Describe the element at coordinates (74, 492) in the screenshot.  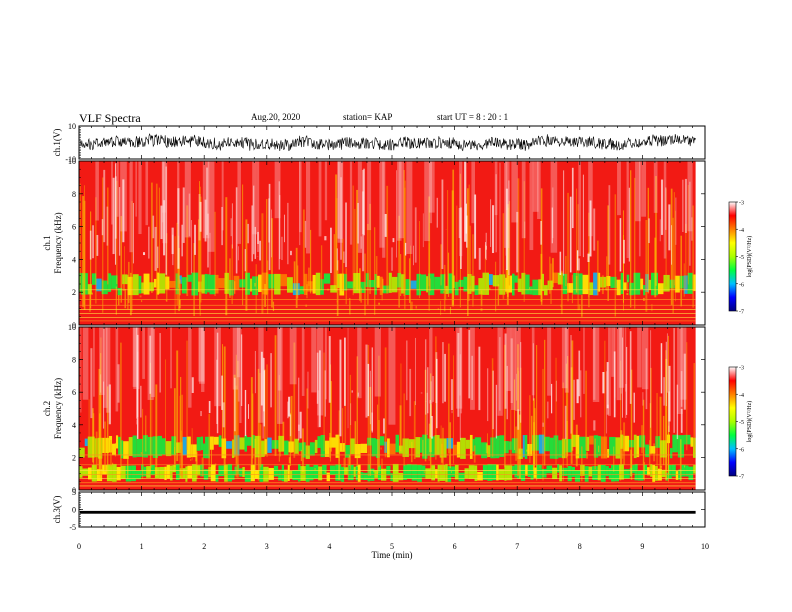
I see `ch3-waveform-ytick-label: 5` at that location.